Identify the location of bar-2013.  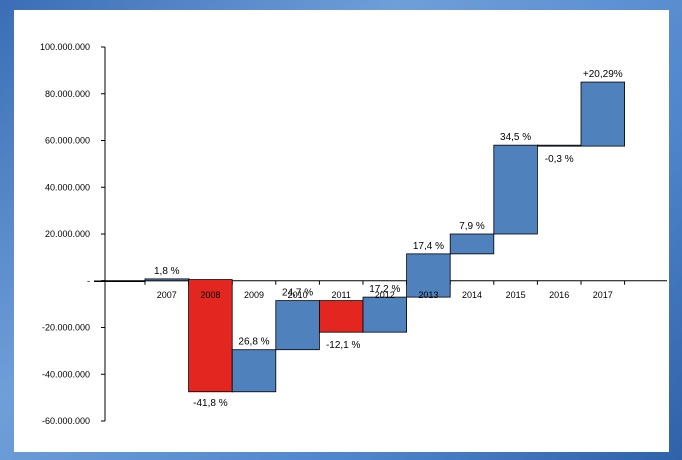
(428, 275).